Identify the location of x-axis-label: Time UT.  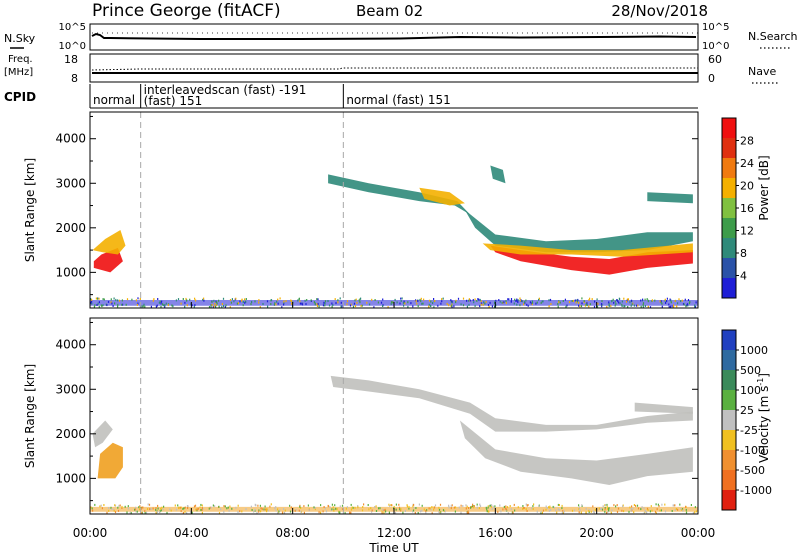
(393, 547).